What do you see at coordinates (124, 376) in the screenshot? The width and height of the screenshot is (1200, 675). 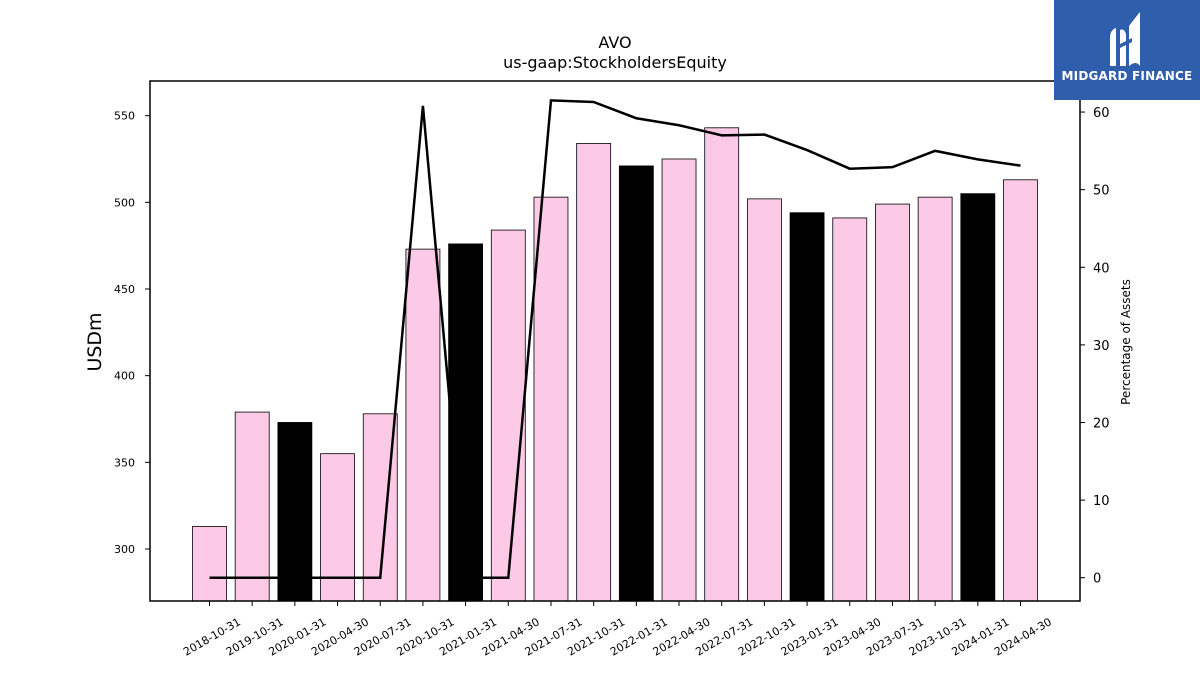 I see `y-tick-label-left: 400` at bounding box center [124, 376].